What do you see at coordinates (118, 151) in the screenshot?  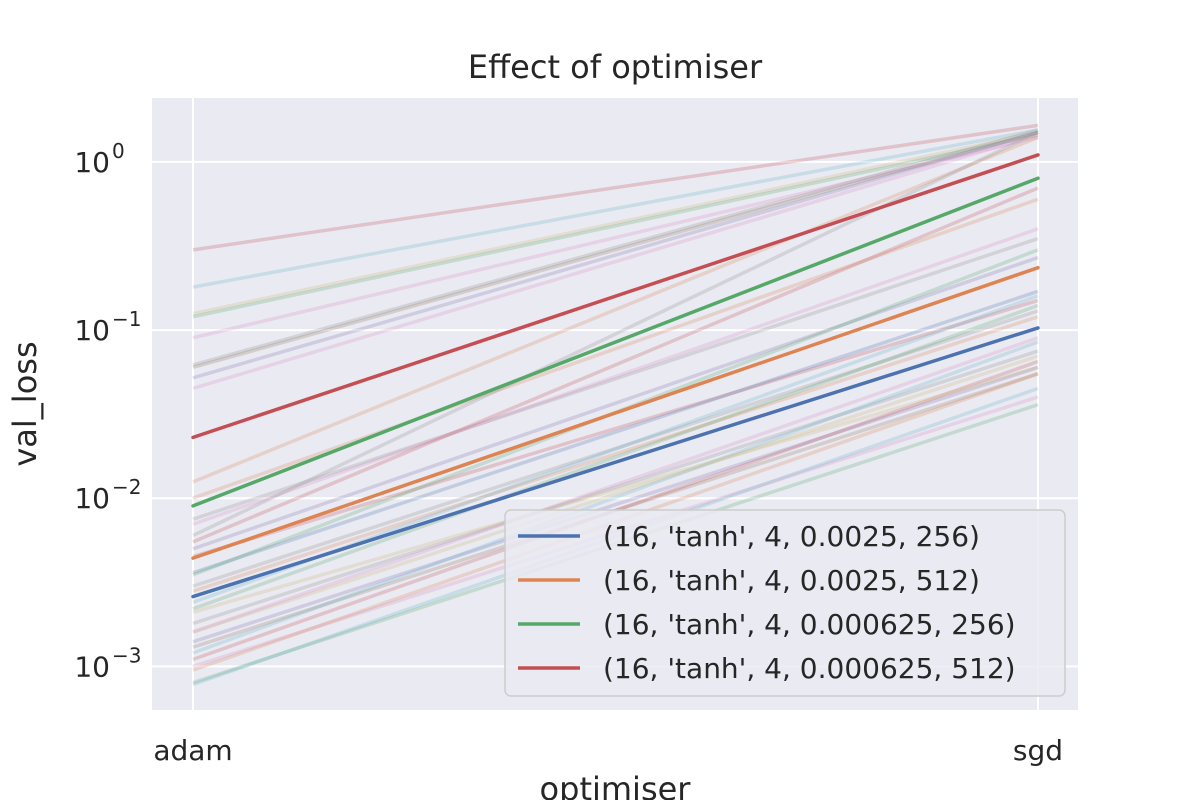 I see `y-tick-exponent: 0` at bounding box center [118, 151].